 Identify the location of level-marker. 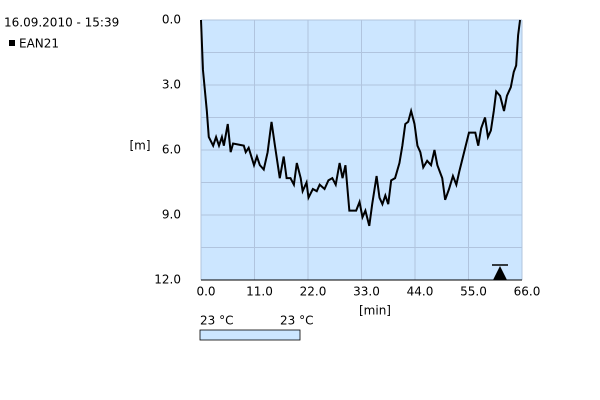
(500, 273).